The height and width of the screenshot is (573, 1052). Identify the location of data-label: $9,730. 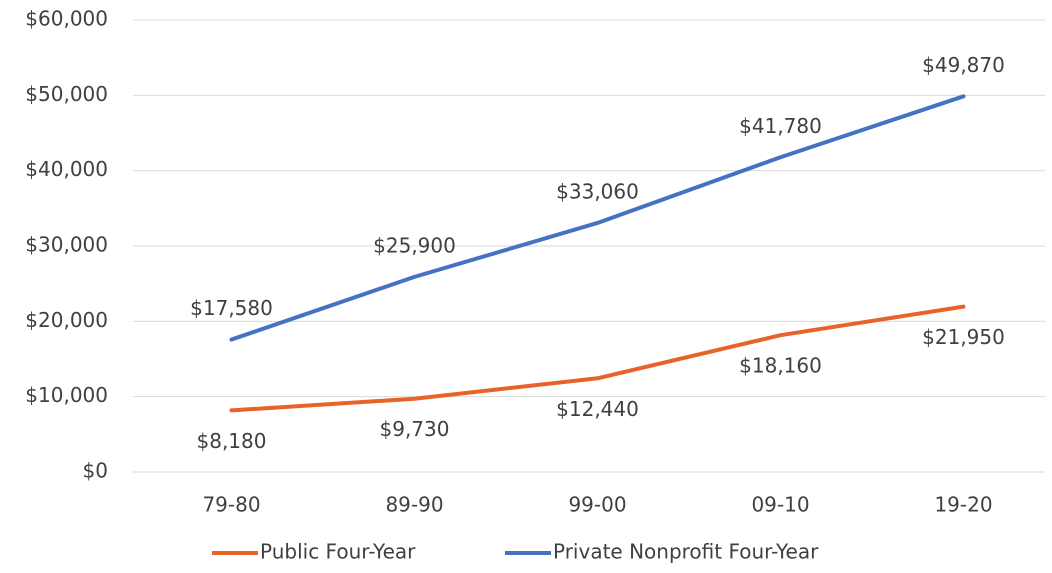
(415, 429).